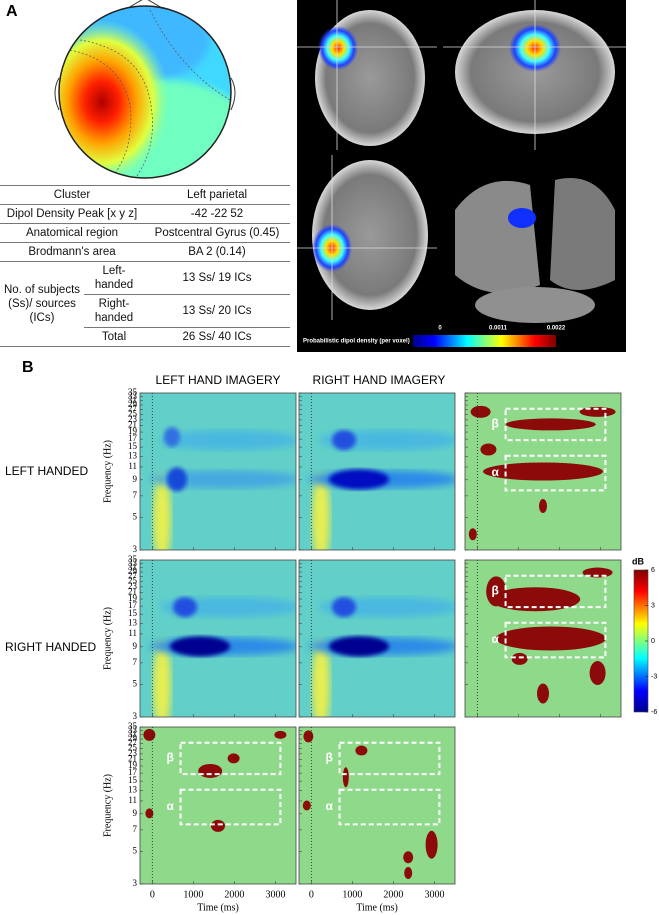 The width and height of the screenshot is (659, 915). What do you see at coordinates (152, 894) in the screenshot?
I see `x-tick-label: 0` at bounding box center [152, 894].